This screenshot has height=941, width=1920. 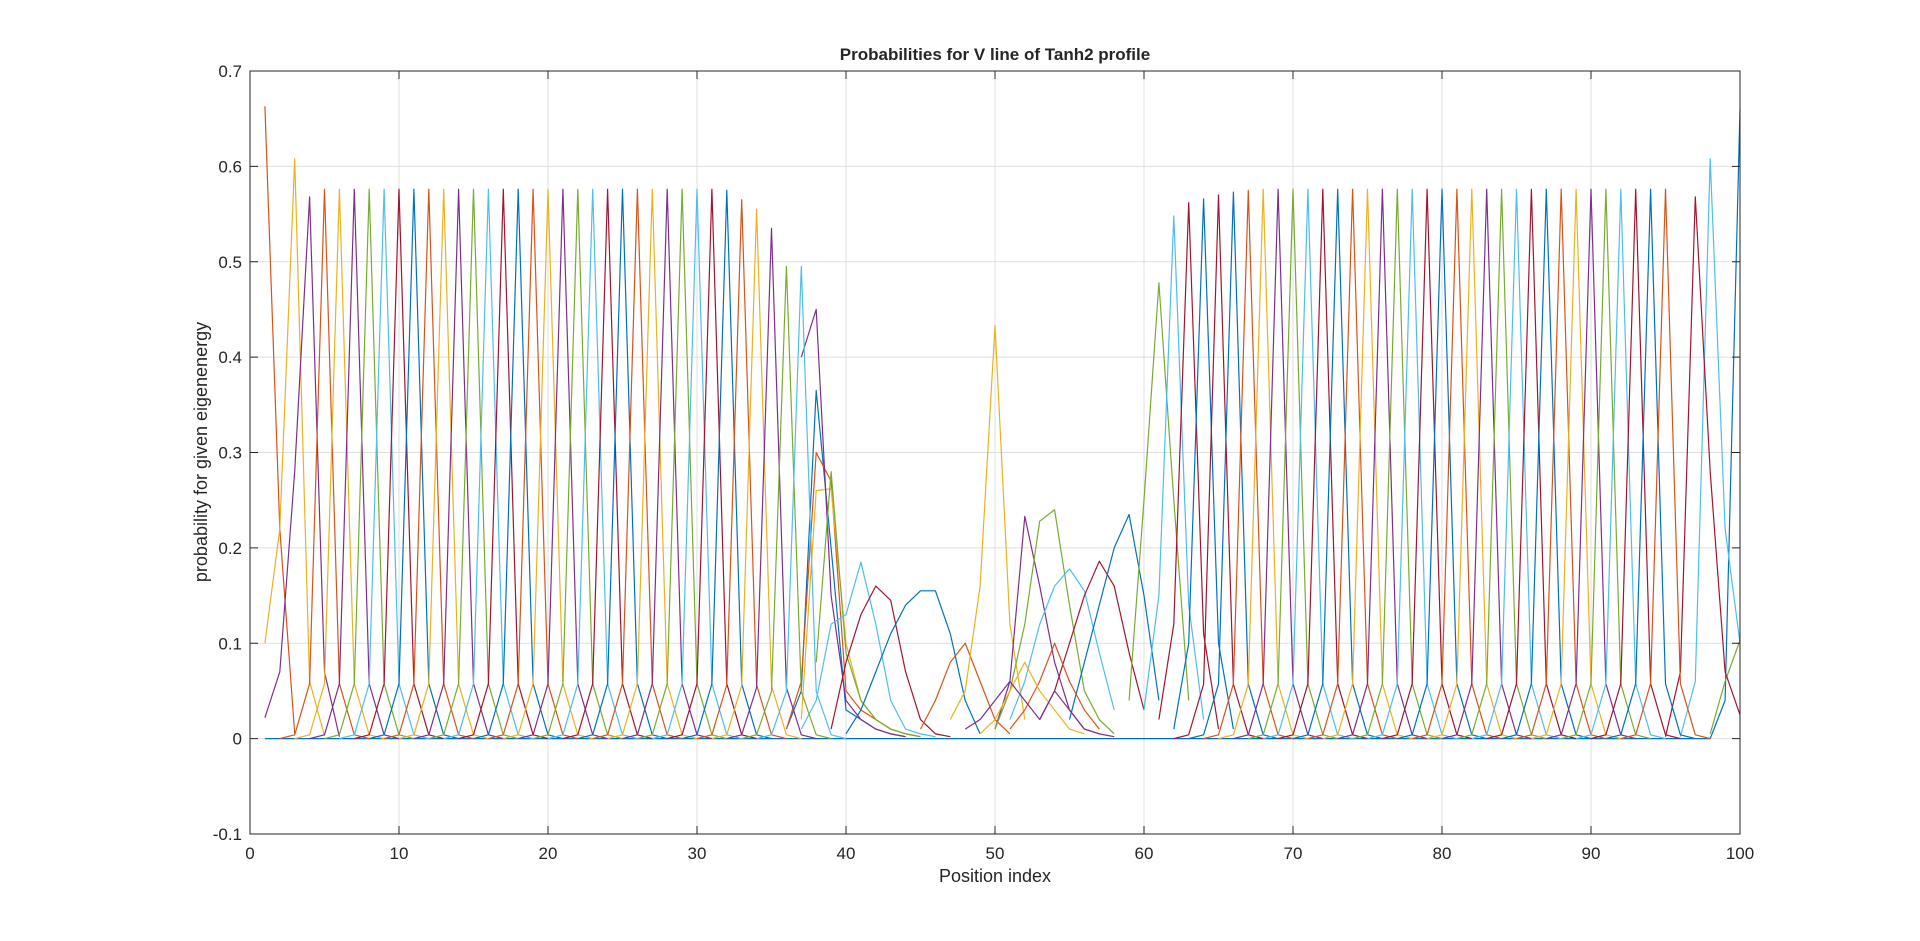 I want to click on y-tick-label: 0.1, so click(x=230, y=643).